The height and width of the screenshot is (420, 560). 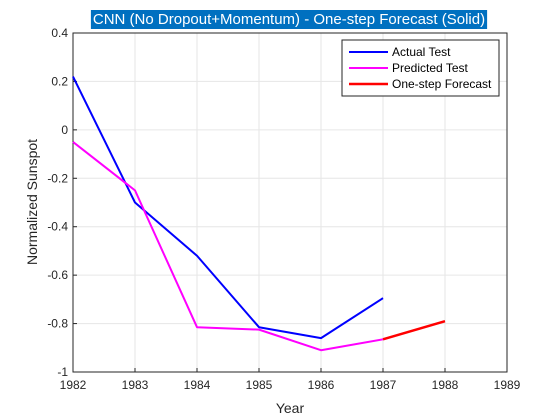 What do you see at coordinates (57, 227) in the screenshot?
I see `y-tick-label: -0.4` at bounding box center [57, 227].